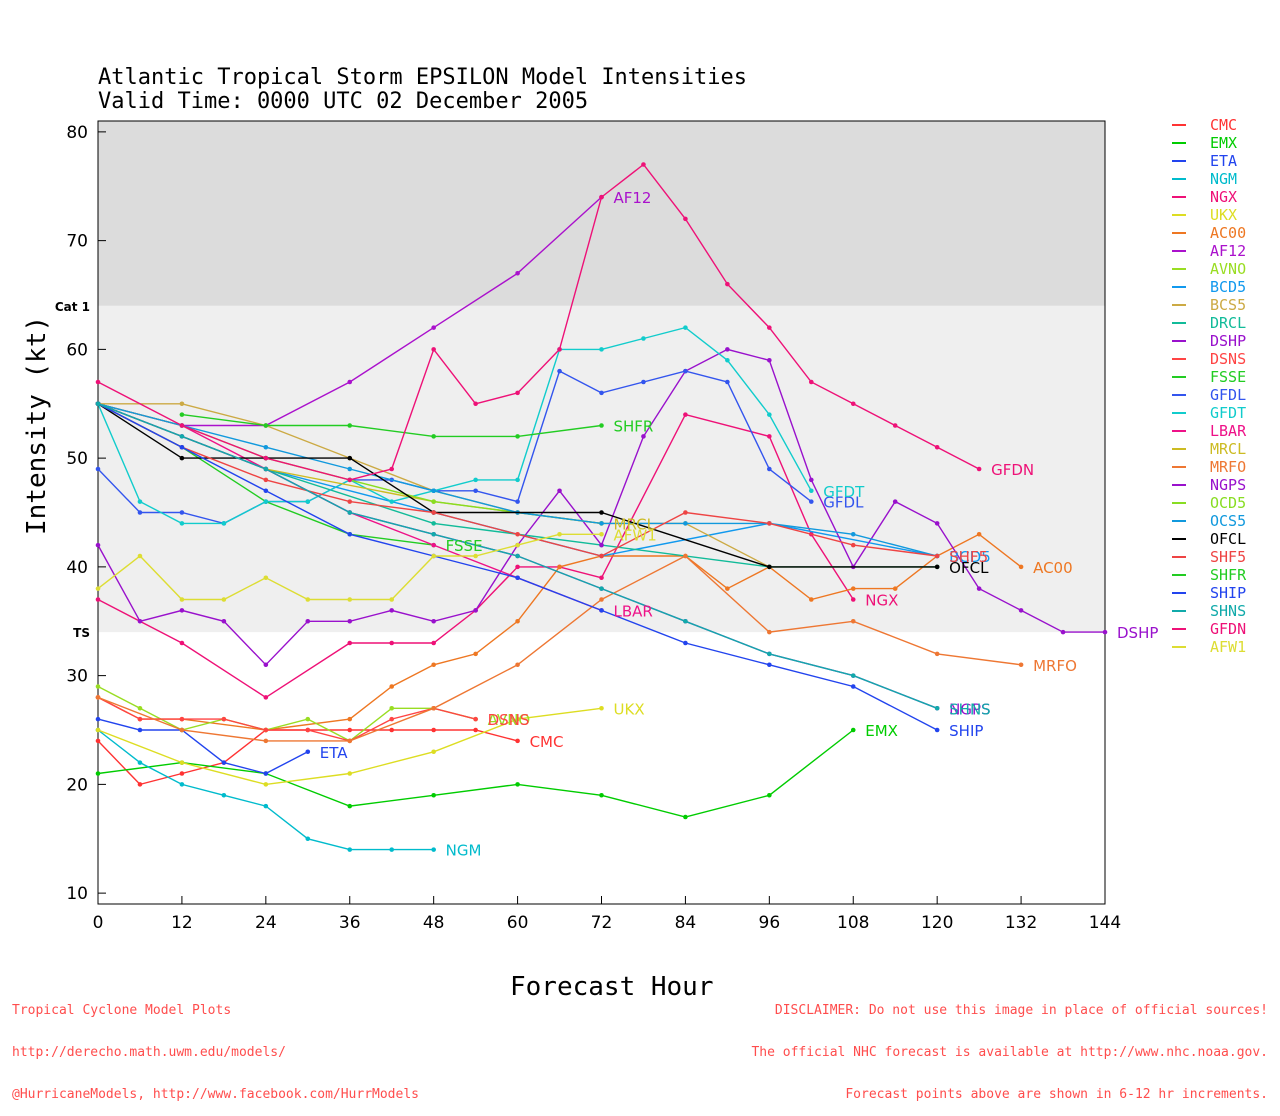 The height and width of the screenshot is (1116, 1280). Describe the element at coordinates (433, 327) in the screenshot. I see `data-point-af12` at that location.